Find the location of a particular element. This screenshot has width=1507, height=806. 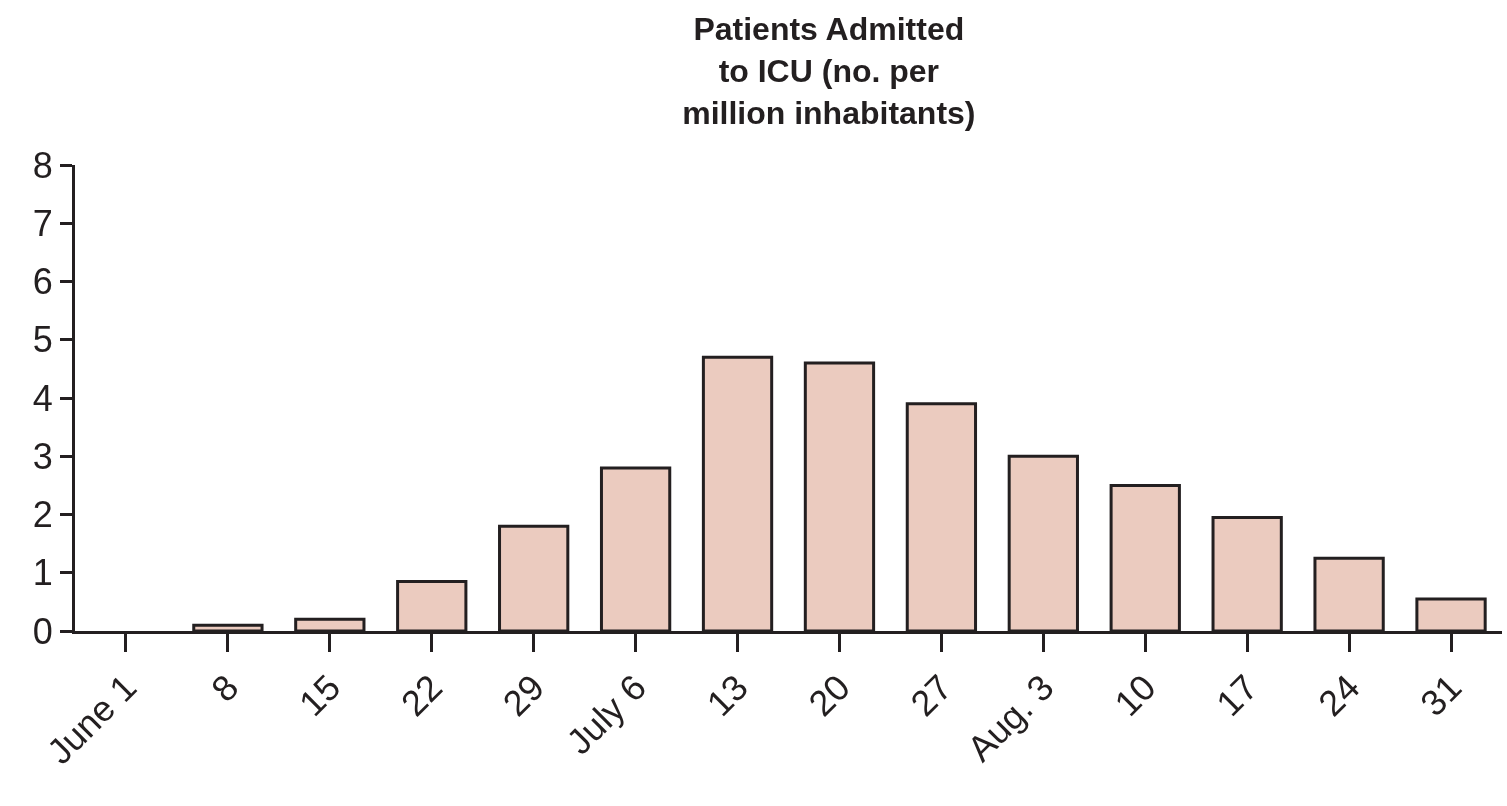

y-tick-label: 5 is located at coordinates (42, 340).